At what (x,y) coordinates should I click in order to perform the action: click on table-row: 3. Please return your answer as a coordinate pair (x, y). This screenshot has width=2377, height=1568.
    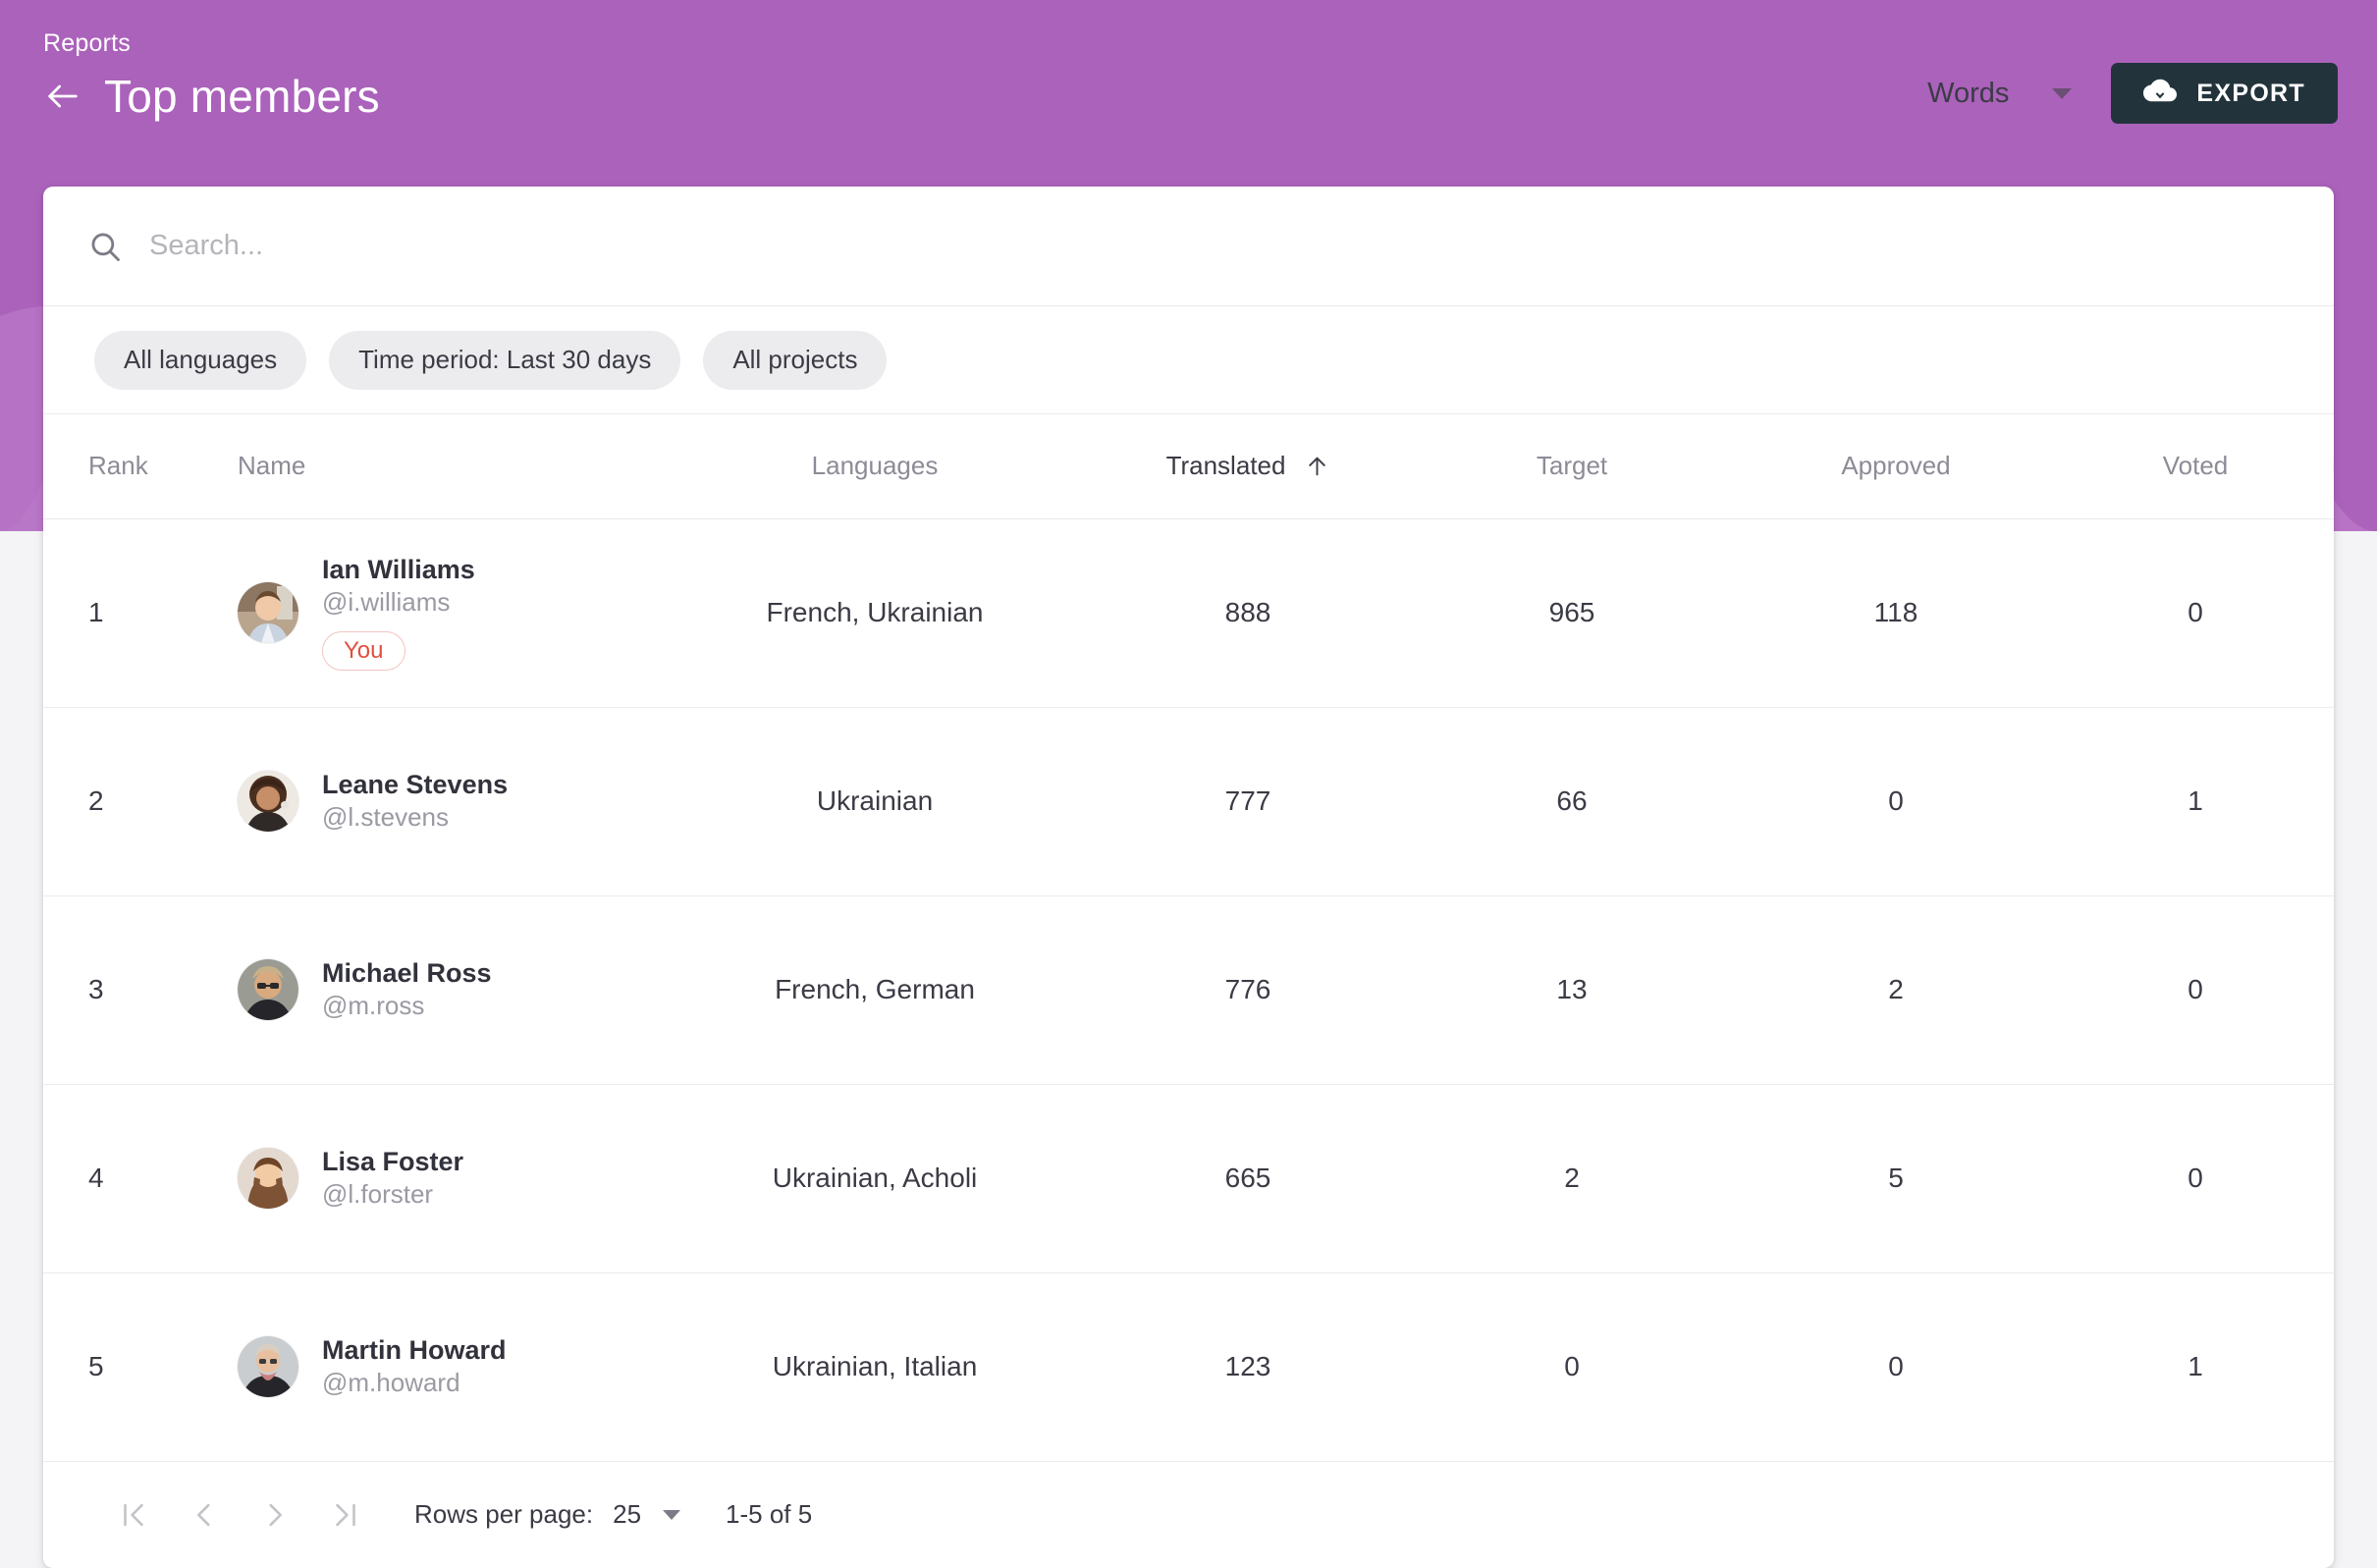
    Looking at the image, I should click on (1188, 990).